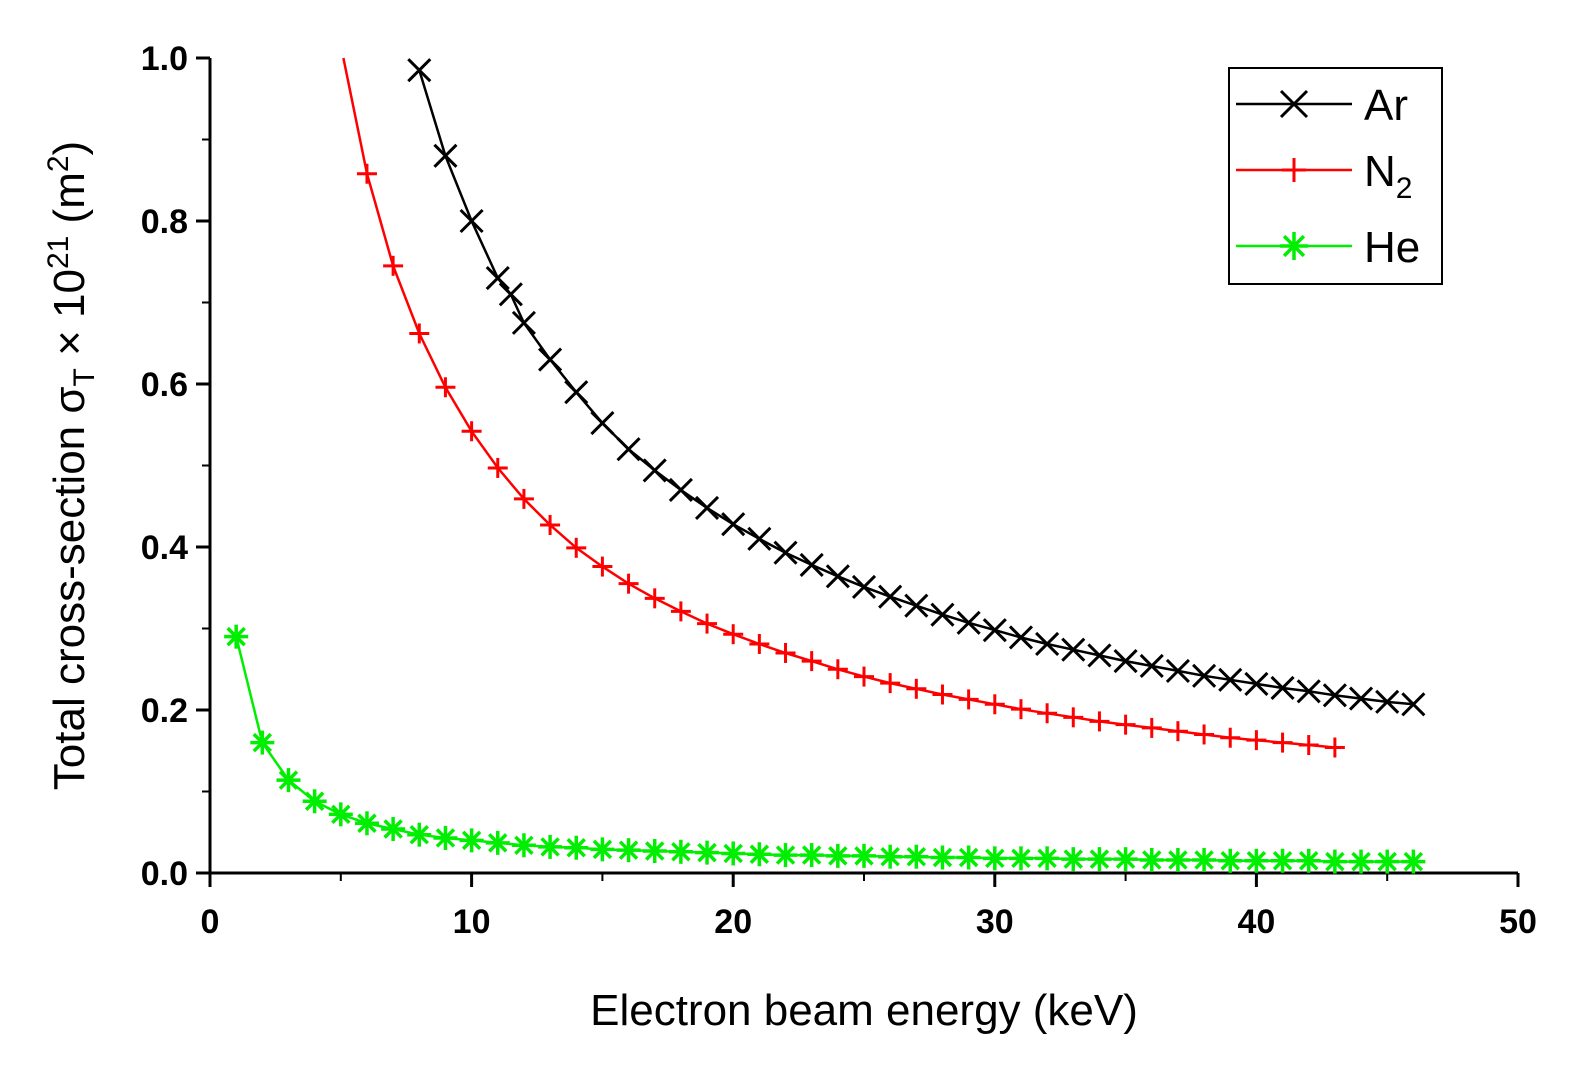 This screenshot has height=1069, width=1584. Describe the element at coordinates (472, 922) in the screenshot. I see `x-tick-label: 10` at that location.